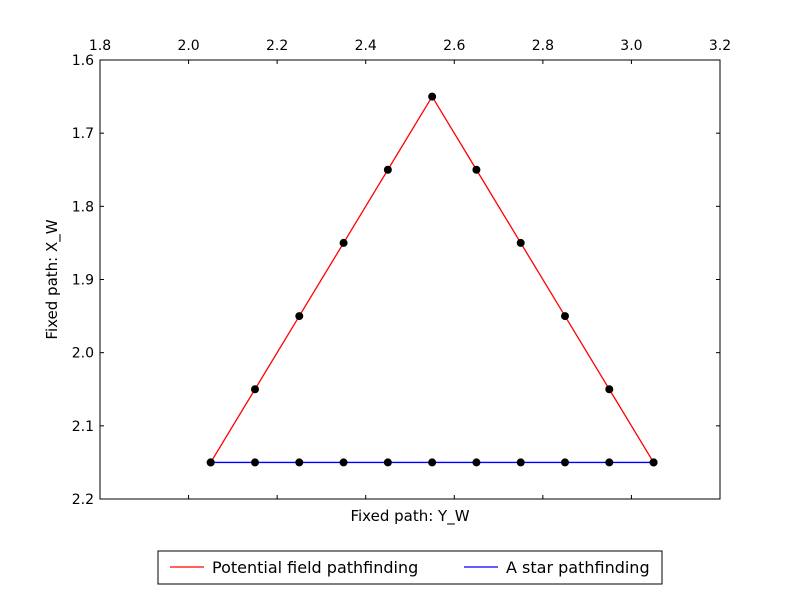  Describe the element at coordinates (315, 567) in the screenshot. I see `legend-label-potential-field: Potential field pathfinding` at that location.